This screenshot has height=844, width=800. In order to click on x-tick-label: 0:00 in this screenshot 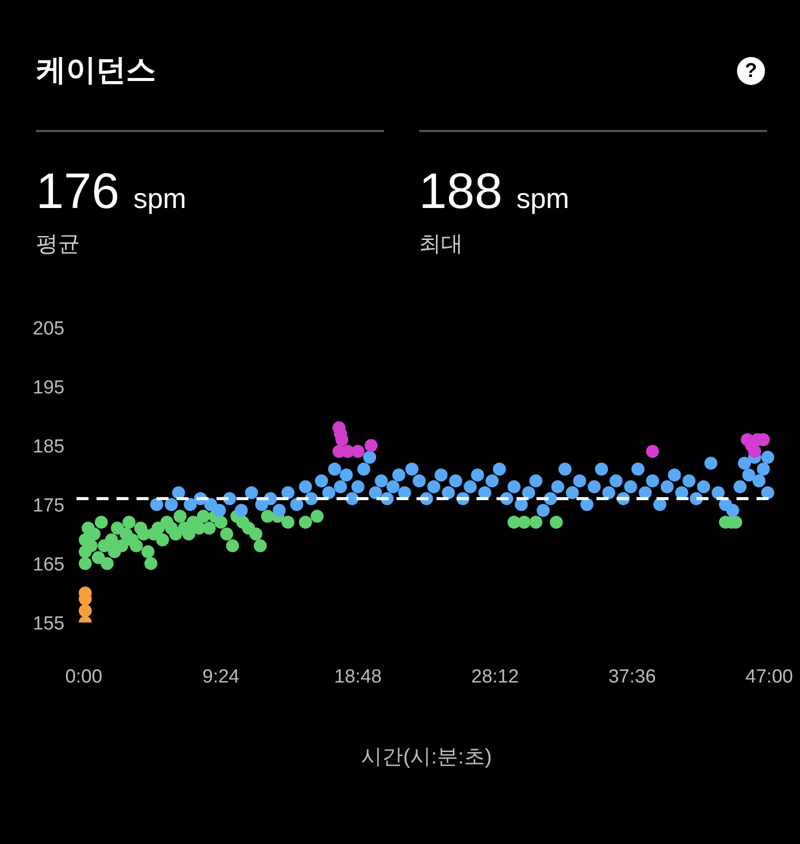, I will do `click(83, 677)`.